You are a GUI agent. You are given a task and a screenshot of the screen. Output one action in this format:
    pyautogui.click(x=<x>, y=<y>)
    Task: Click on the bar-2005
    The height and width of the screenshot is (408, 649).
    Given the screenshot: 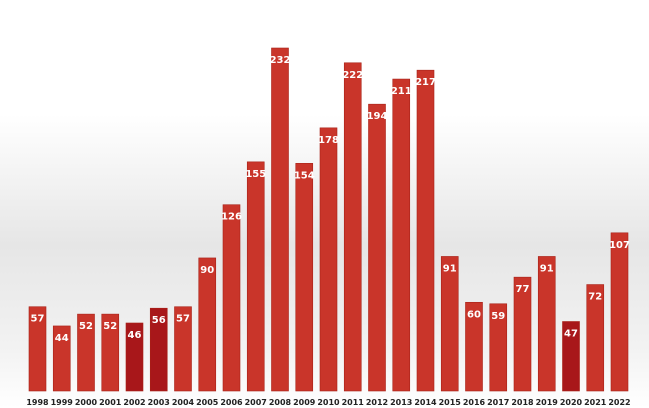 What is the action you would take?
    pyautogui.click(x=207, y=324)
    